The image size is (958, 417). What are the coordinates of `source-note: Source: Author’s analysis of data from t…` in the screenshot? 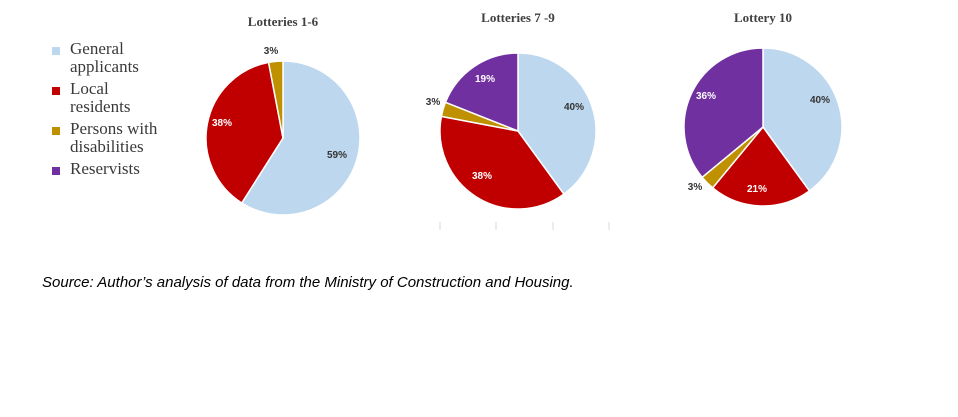 It's located at (308, 282).